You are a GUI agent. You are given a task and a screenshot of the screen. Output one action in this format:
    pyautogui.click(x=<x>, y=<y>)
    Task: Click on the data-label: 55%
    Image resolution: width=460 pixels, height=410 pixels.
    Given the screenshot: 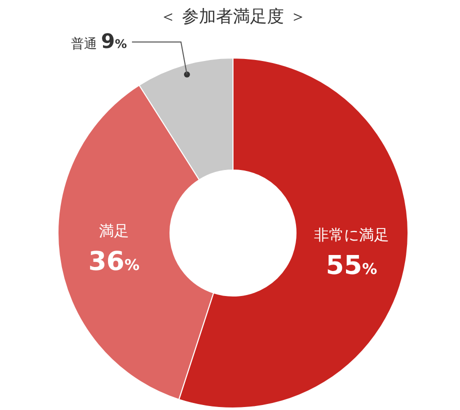 What is the action you would take?
    pyautogui.click(x=352, y=265)
    